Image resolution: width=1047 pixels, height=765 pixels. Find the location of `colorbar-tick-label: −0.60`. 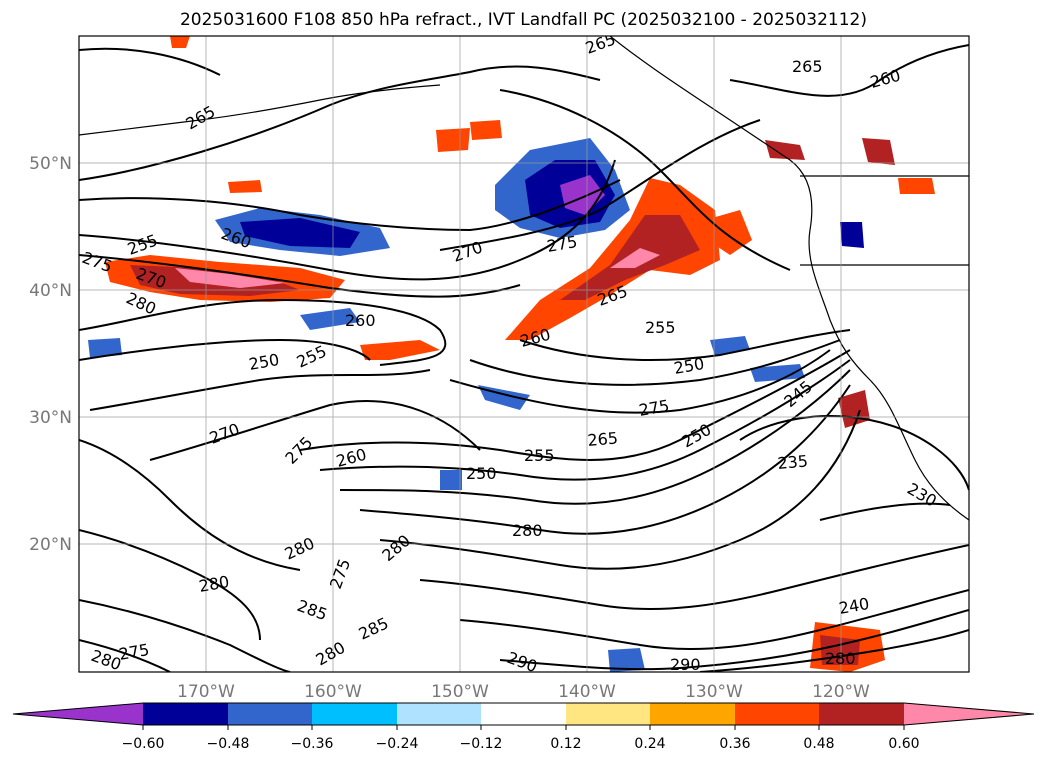

colorbar-tick-label: −0.60 is located at coordinates (143, 744).